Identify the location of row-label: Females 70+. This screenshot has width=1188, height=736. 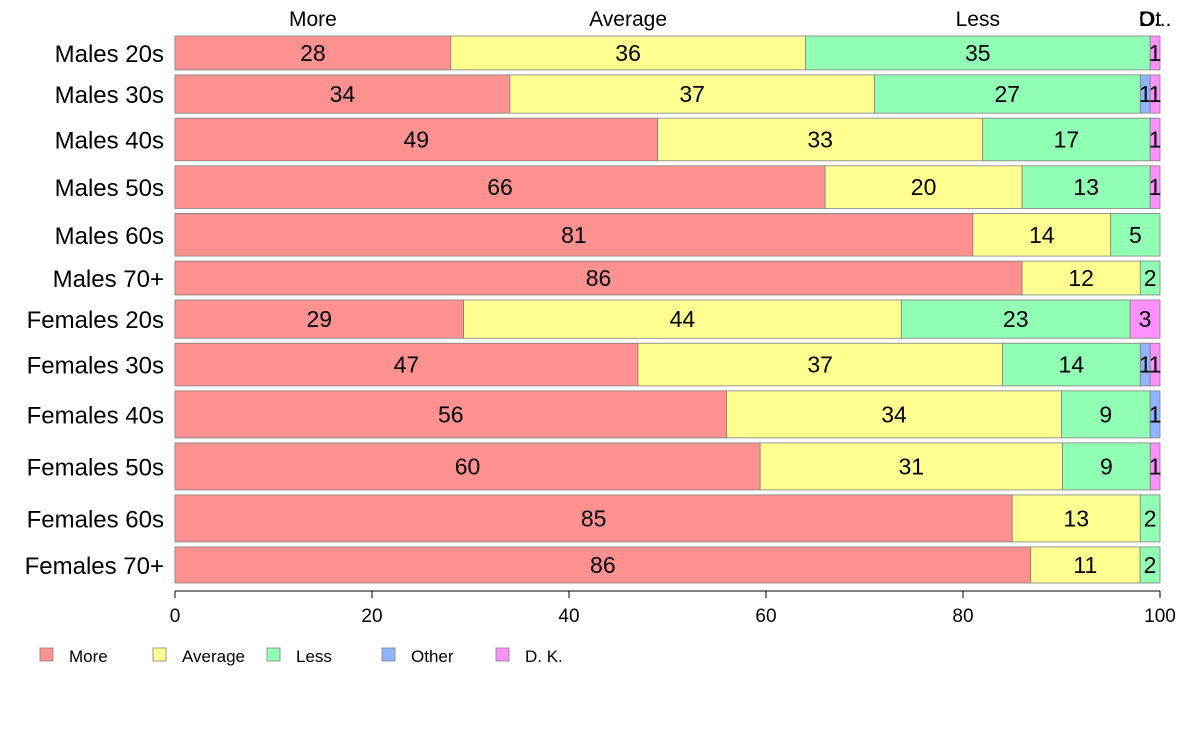
(94, 566).